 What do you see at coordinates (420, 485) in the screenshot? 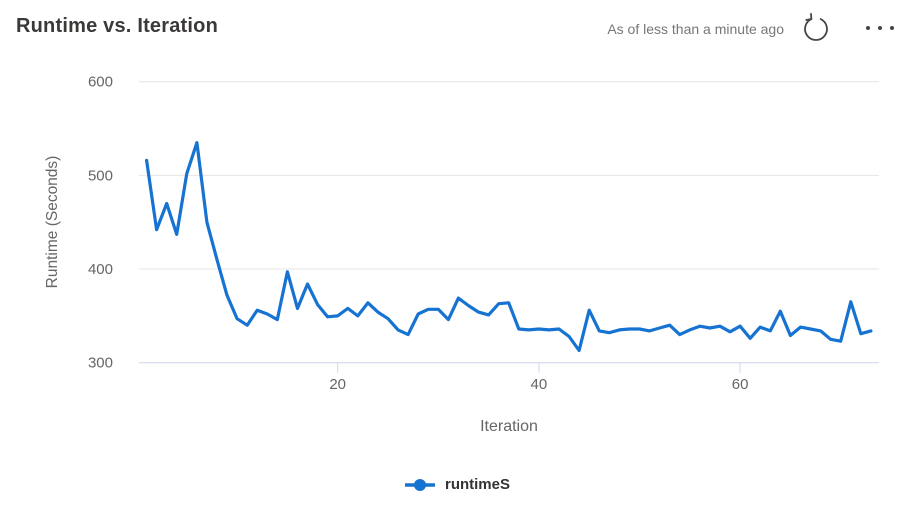
I see `legend-marker-icon` at bounding box center [420, 485].